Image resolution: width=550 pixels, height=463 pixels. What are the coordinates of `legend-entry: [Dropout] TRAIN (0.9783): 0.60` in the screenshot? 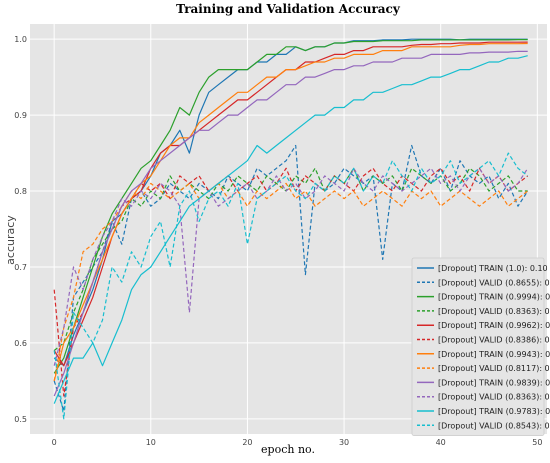 It's located at (494, 411).